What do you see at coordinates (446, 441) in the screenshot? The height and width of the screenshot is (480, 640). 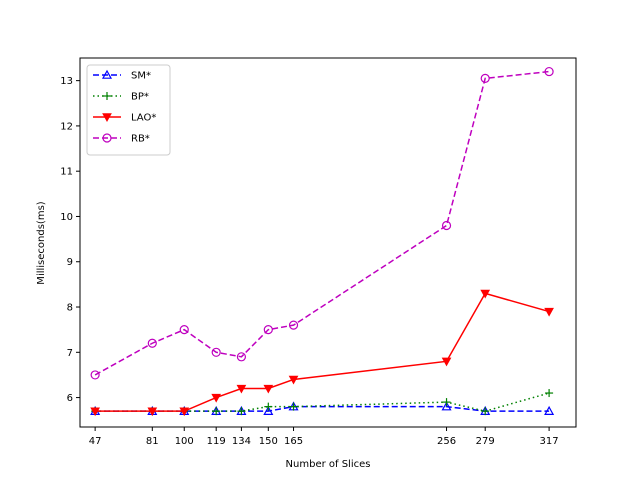 I see `x-tick-label: 256` at bounding box center [446, 441].